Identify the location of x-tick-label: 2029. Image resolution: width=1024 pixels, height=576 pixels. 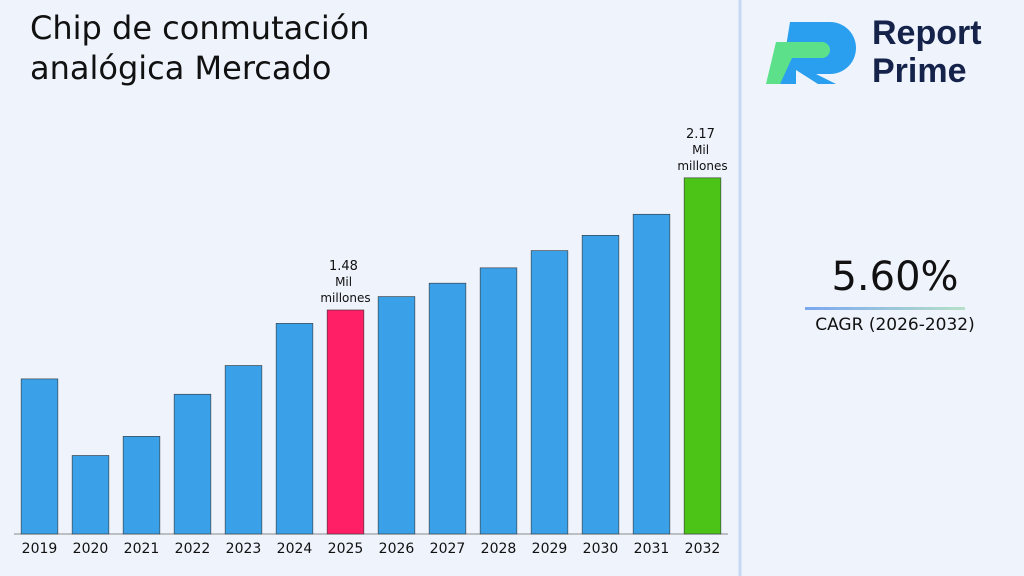
(550, 549).